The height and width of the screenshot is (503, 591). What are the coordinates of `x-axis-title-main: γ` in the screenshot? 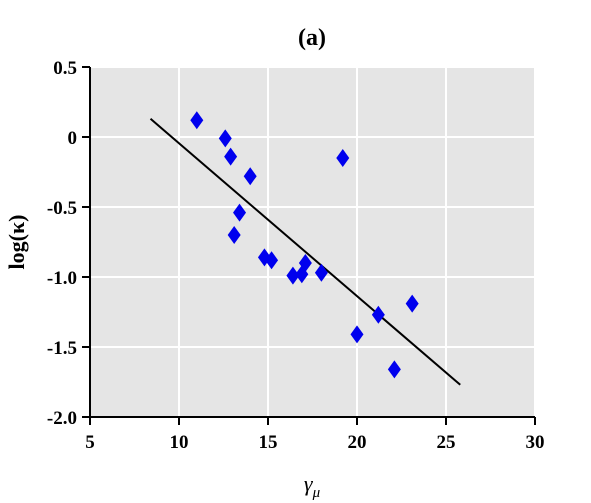 It's located at (309, 483).